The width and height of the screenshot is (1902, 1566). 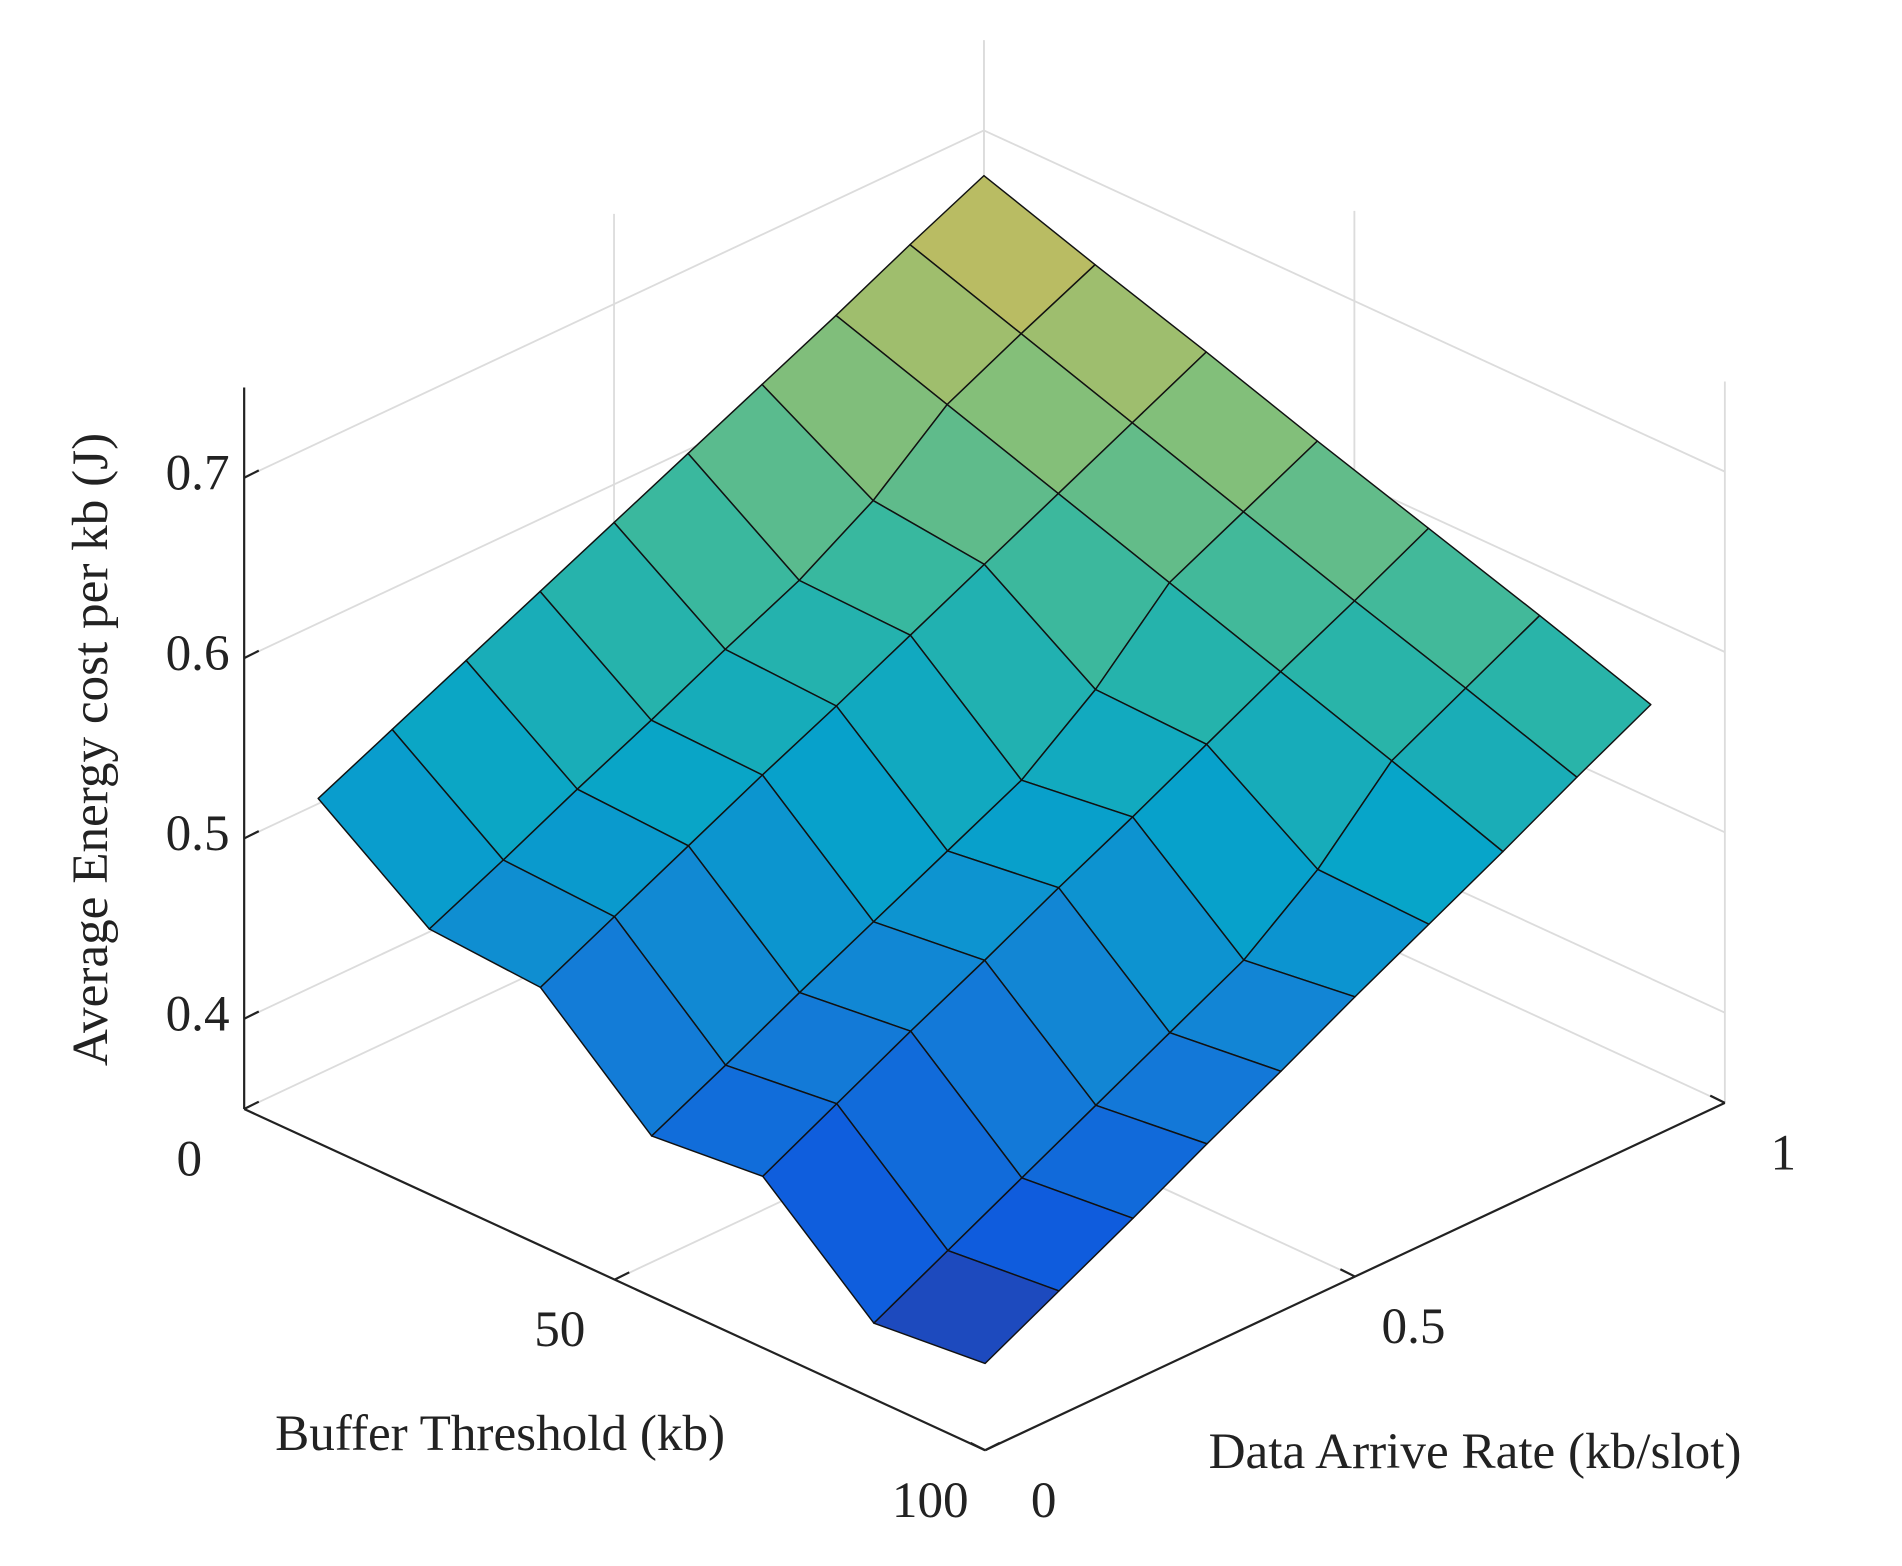 What do you see at coordinates (90, 749) in the screenshot?
I see `z-axis-label: Average Energy cost per kb (J)` at bounding box center [90, 749].